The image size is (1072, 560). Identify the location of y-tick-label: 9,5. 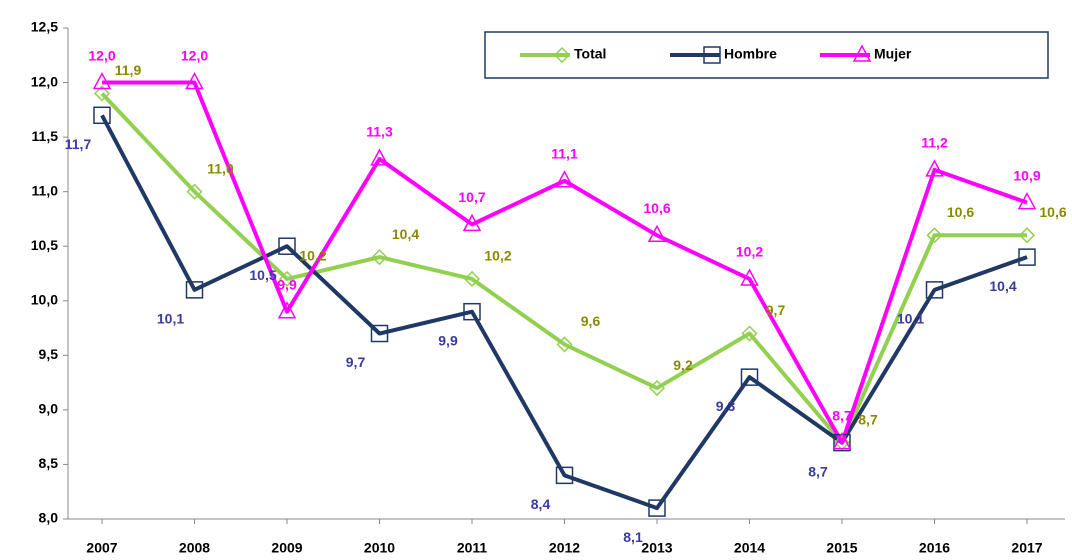
(49, 354).